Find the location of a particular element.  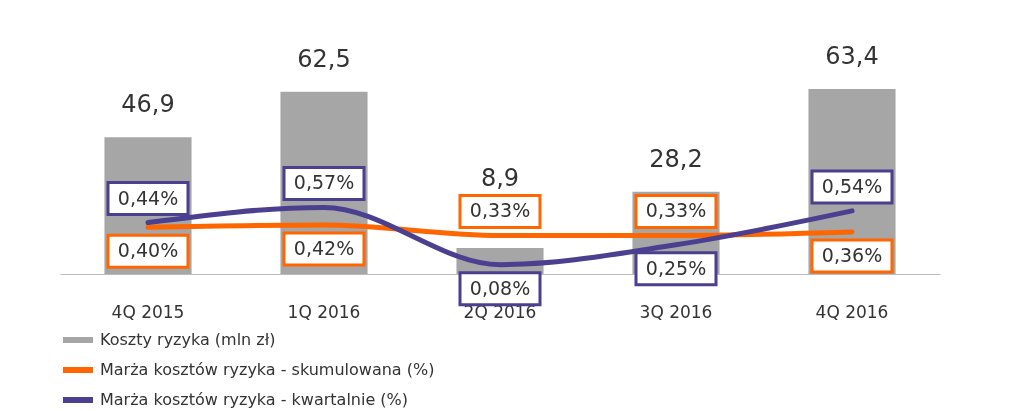

x-tick-label: 4Q 2015 is located at coordinates (148, 311).